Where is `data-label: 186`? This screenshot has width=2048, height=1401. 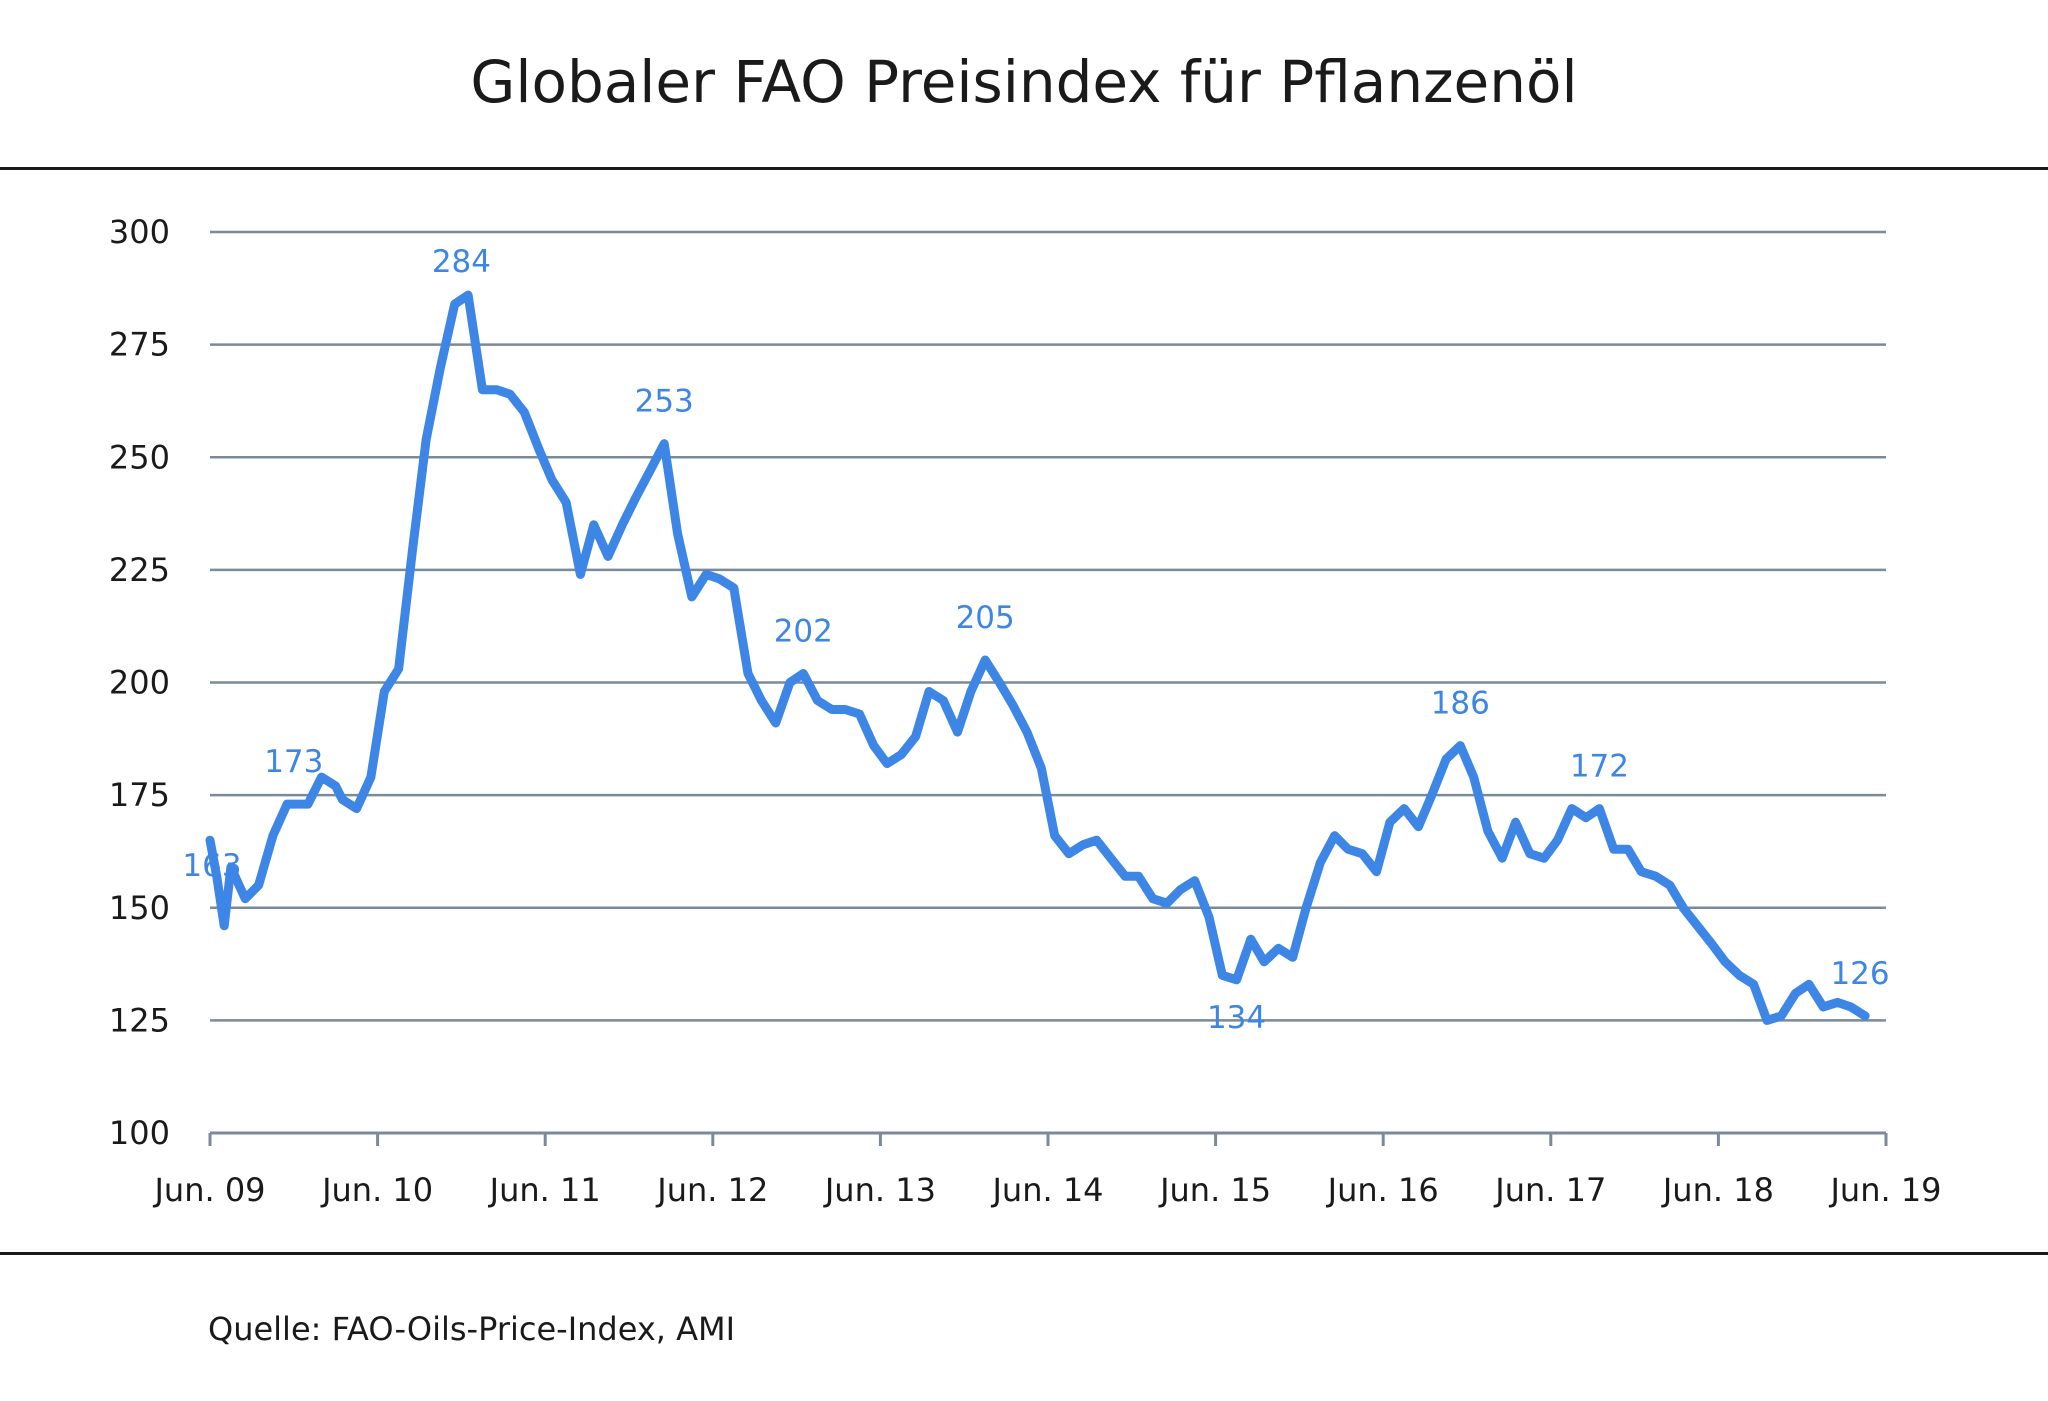
data-label: 186 is located at coordinates (1460, 704).